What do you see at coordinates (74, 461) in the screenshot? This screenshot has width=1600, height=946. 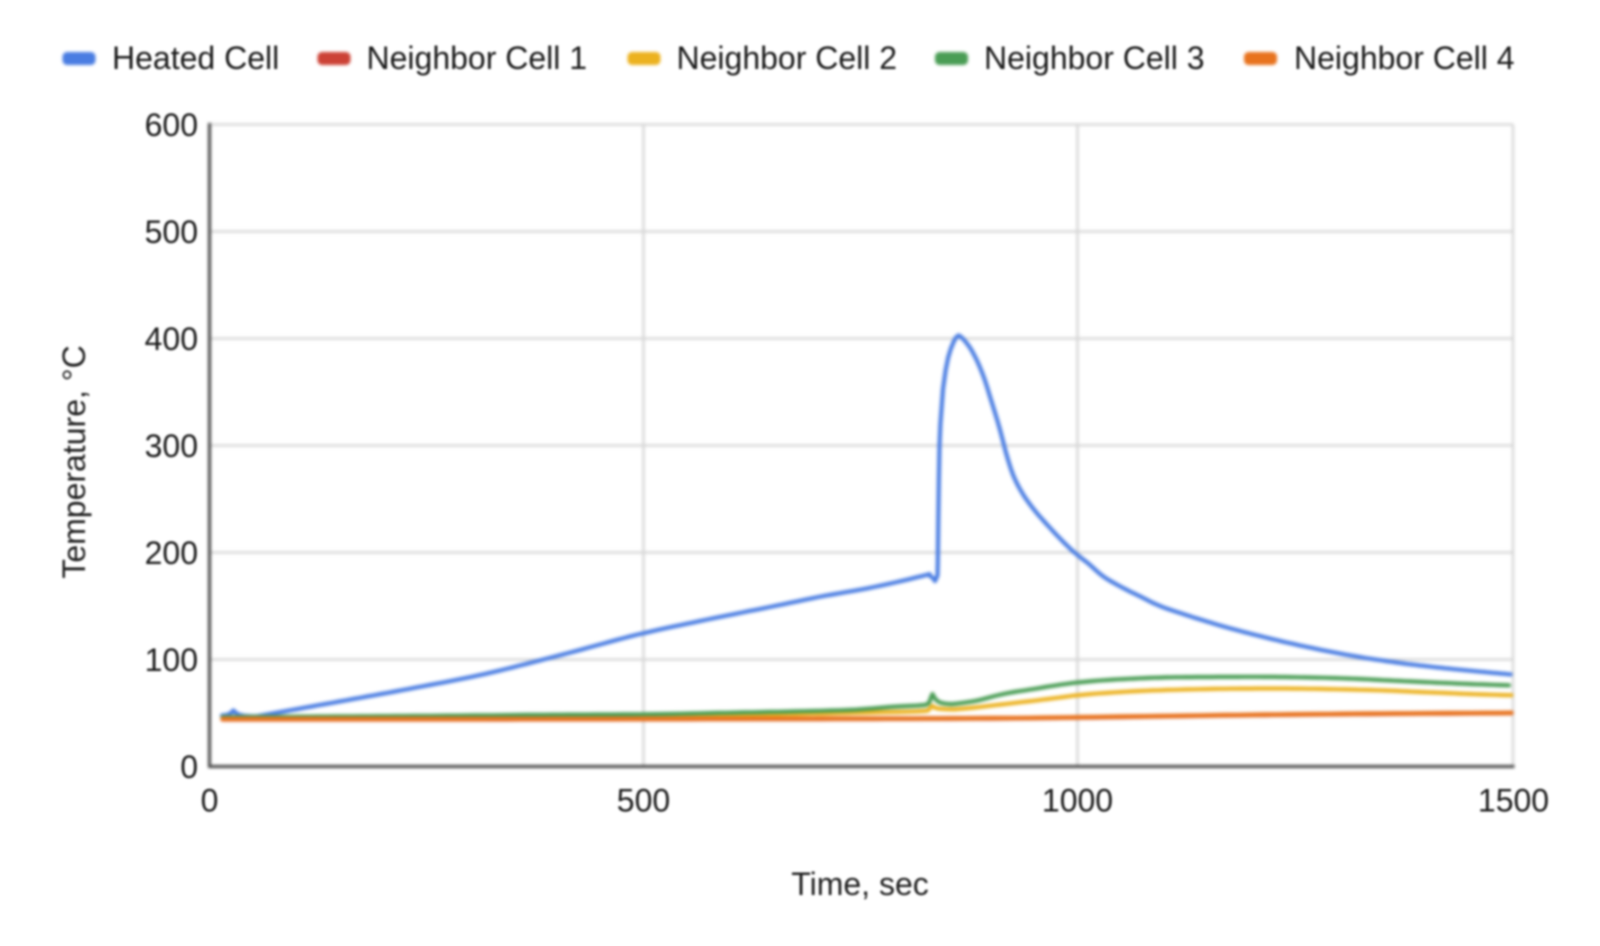 I see `svg-text: Temperature, °C` at bounding box center [74, 461].